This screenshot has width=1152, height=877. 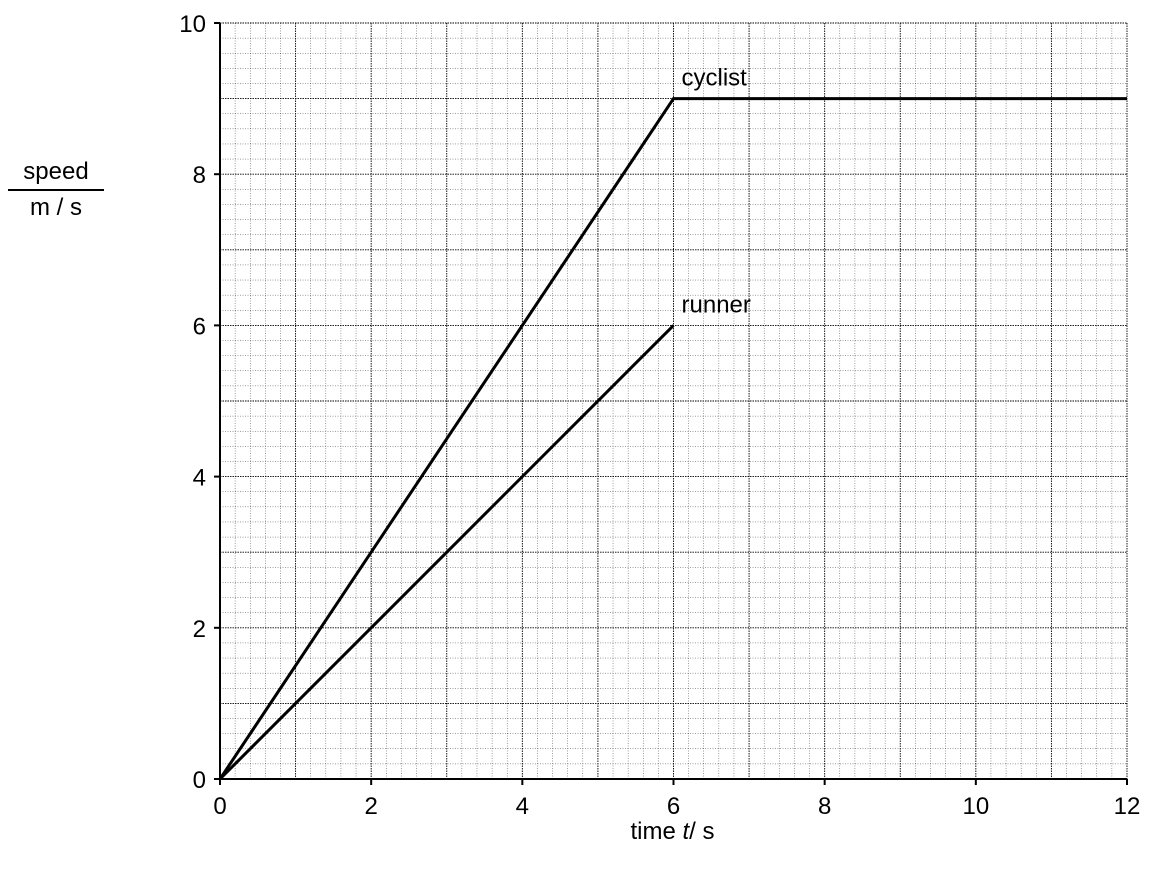 What do you see at coordinates (673, 806) in the screenshot?
I see `x-tick-label: 6` at bounding box center [673, 806].